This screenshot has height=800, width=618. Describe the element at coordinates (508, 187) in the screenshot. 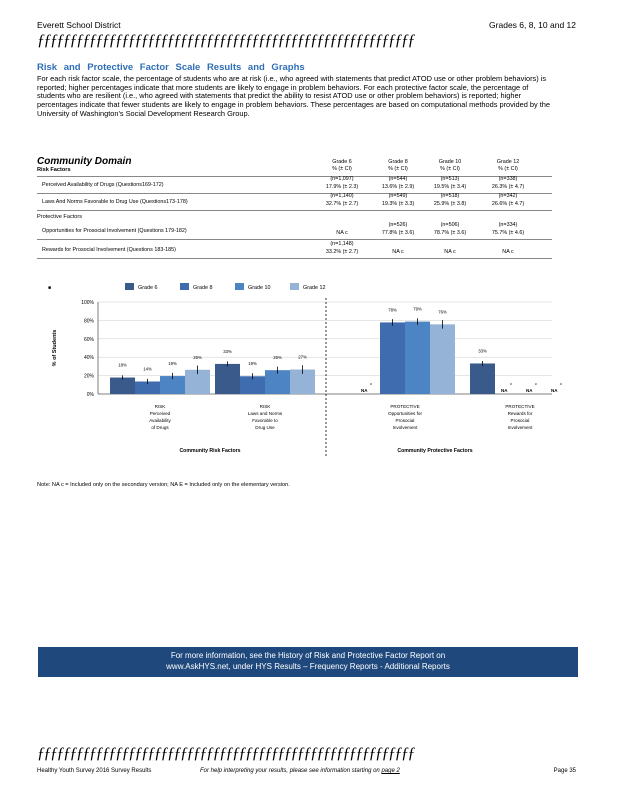

I see `table-cell-value: 26.3% (± 4.7)` at that location.